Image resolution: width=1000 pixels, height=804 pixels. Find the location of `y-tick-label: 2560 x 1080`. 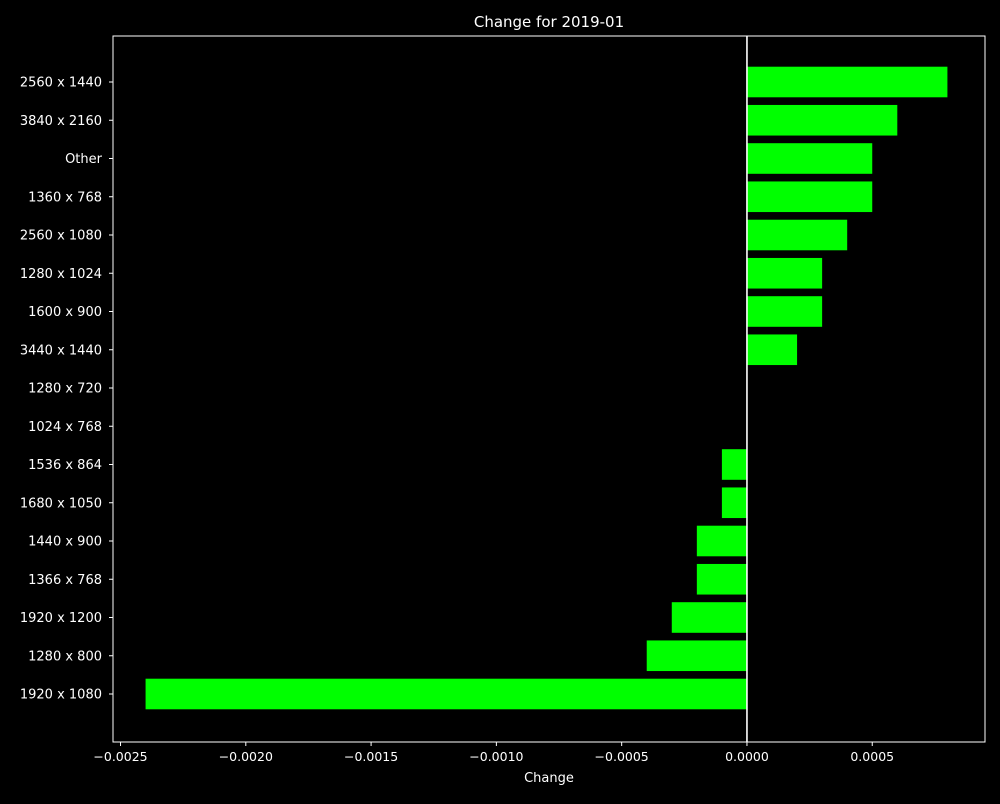

y-tick-label: 2560 x 1080 is located at coordinates (61, 236).